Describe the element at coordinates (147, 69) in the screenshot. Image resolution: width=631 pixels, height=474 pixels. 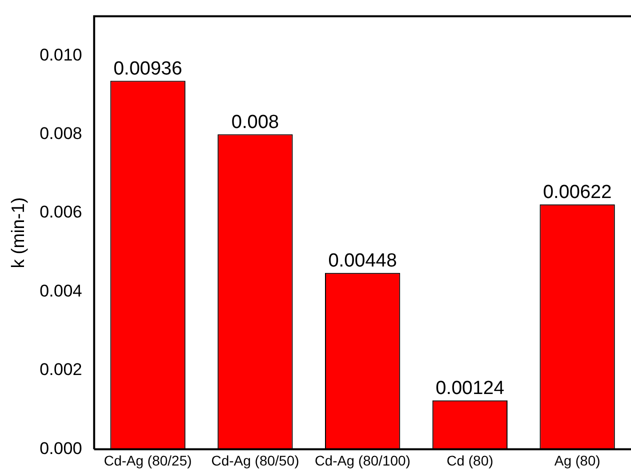
I see `data-label: 0.00936` at that location.